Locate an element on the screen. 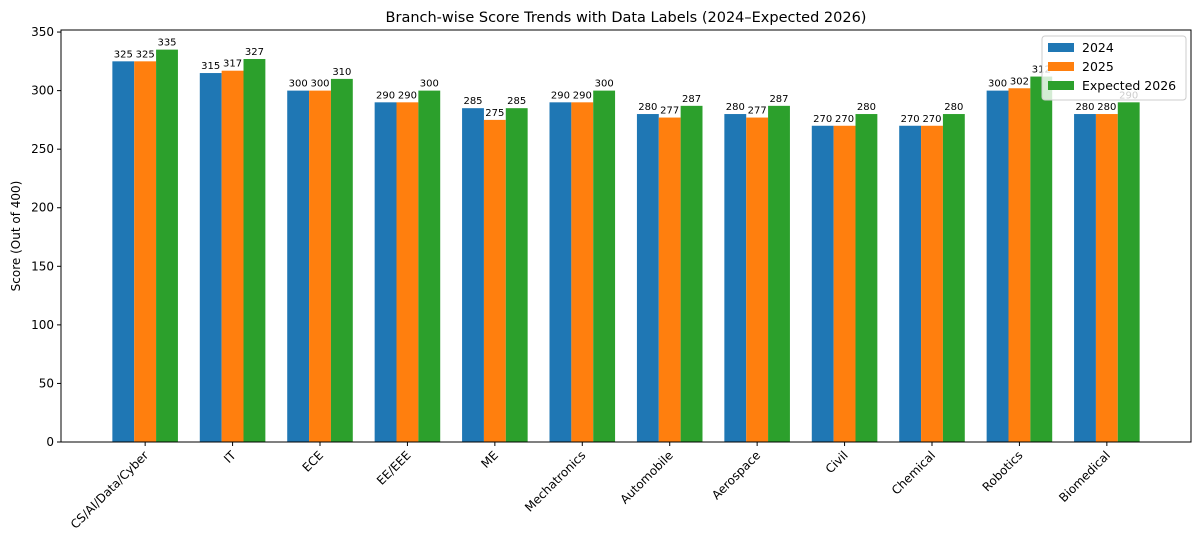 The image size is (1200, 553). x-tick-label: Mechatronics is located at coordinates (555, 481).